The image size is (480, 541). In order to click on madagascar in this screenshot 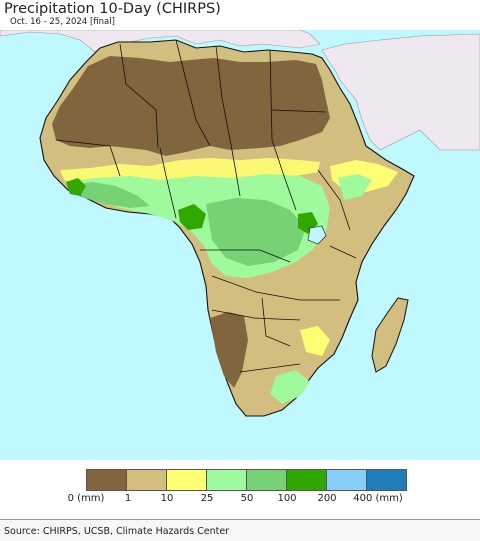, I will do `click(390, 335)`.